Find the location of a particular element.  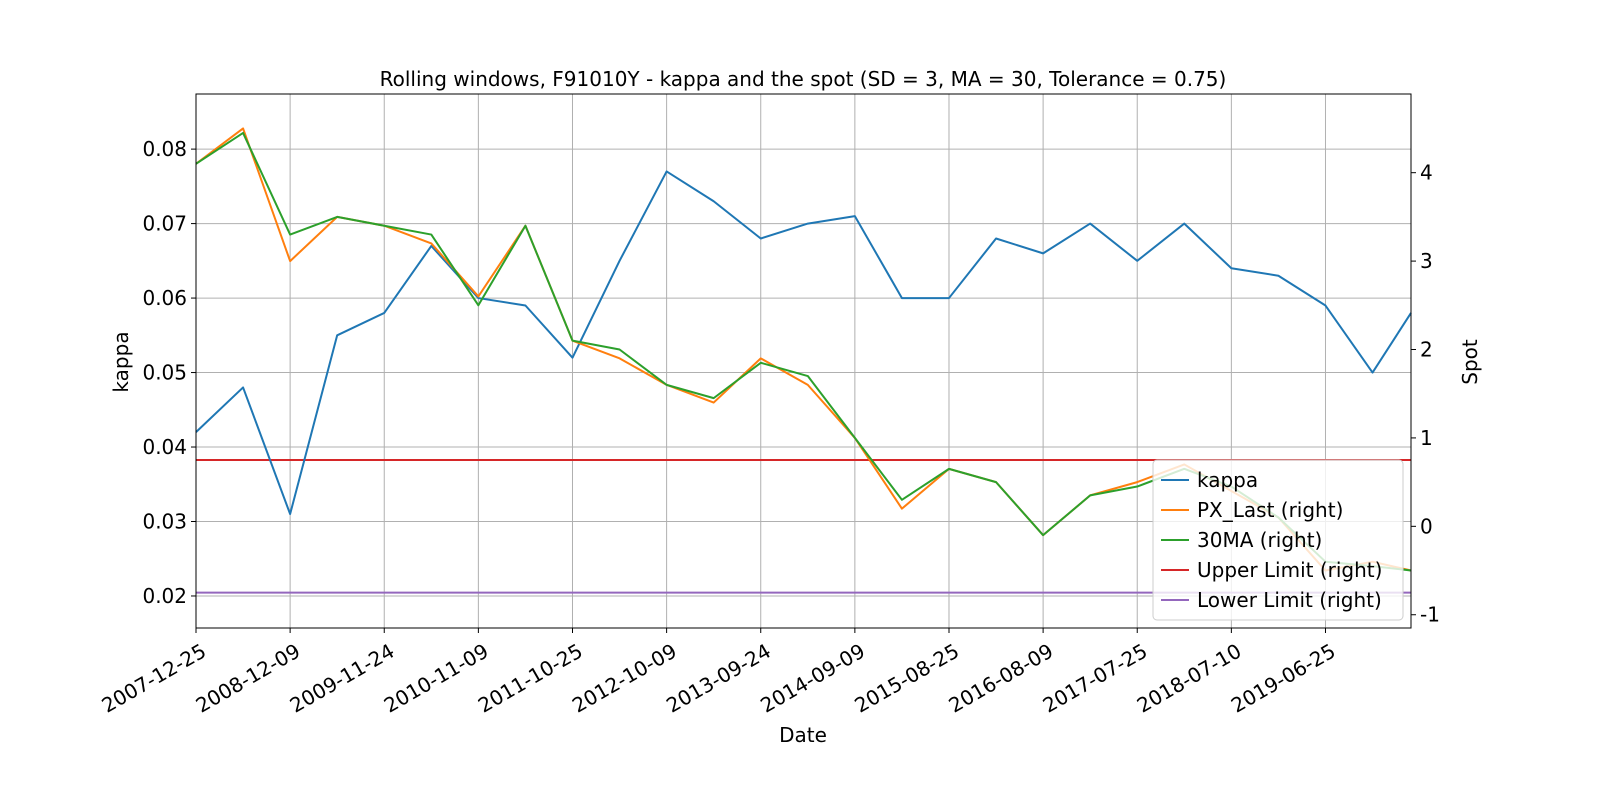

y2-tick-label: 4 is located at coordinates (1426, 173).